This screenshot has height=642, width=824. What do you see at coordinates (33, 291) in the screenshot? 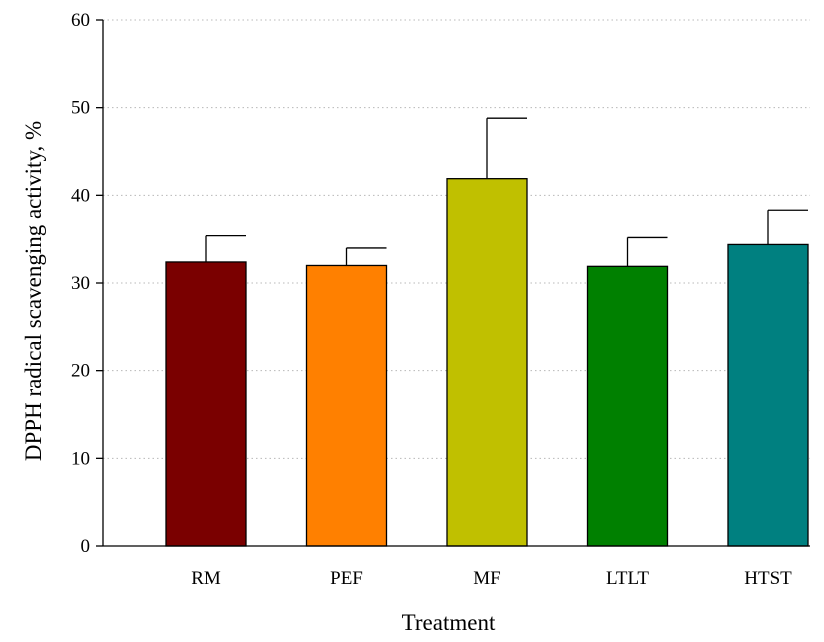
I see `y-axis-title: DPPH radical scavenging activity, %` at bounding box center [33, 291].